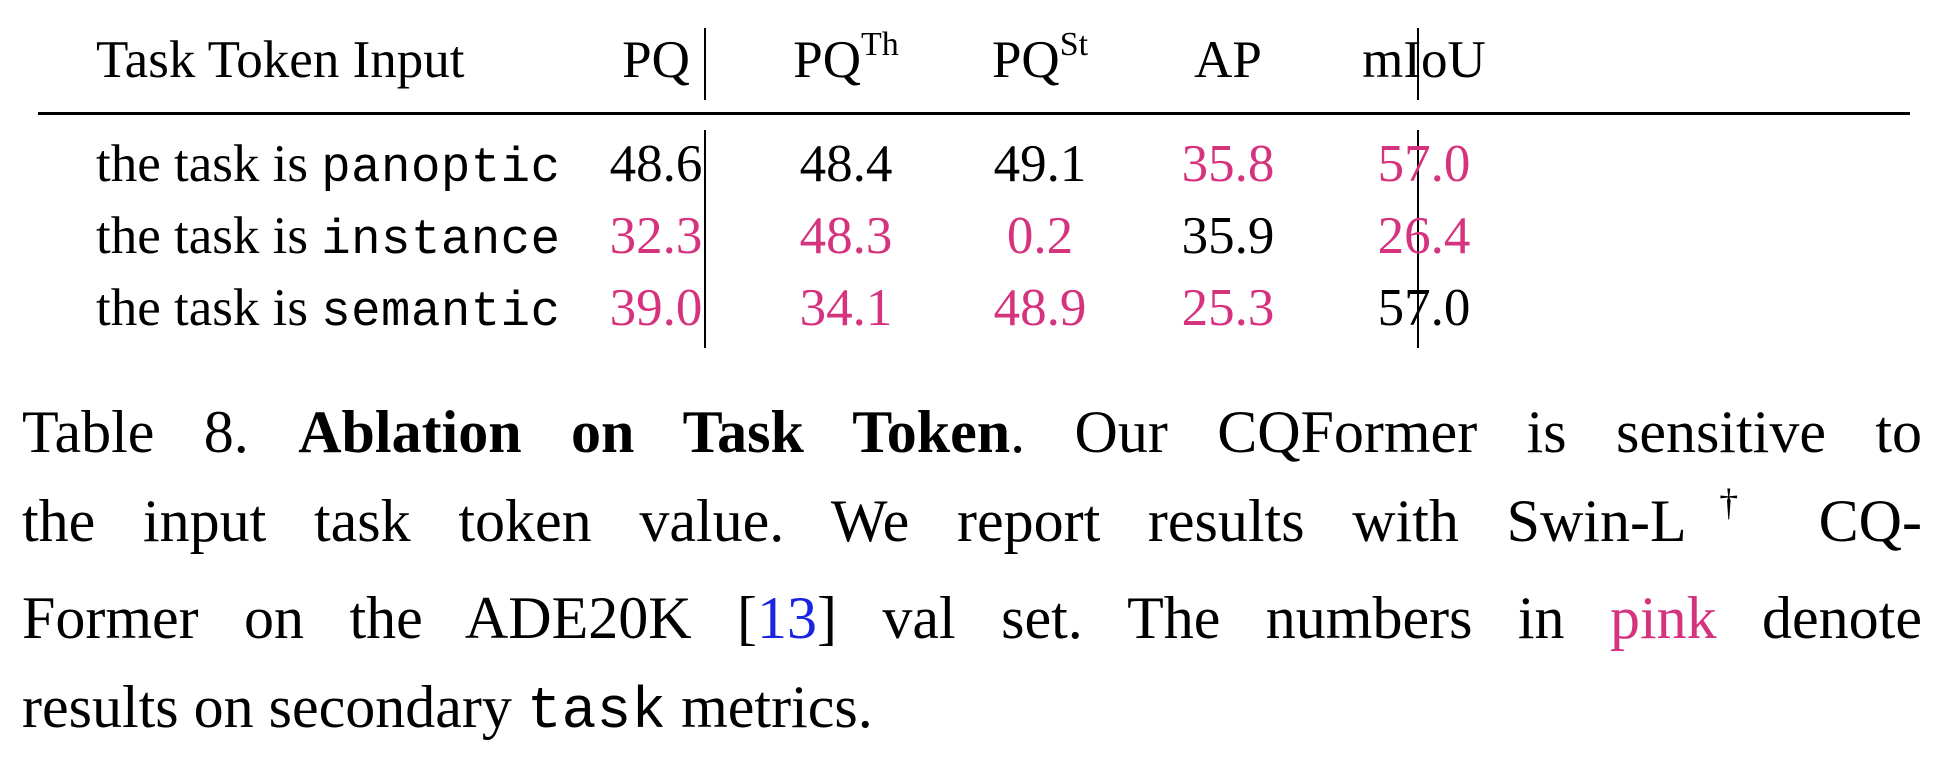 The width and height of the screenshot is (1942, 757). Describe the element at coordinates (1418, 64) in the screenshot. I see `header-divider-right` at that location.